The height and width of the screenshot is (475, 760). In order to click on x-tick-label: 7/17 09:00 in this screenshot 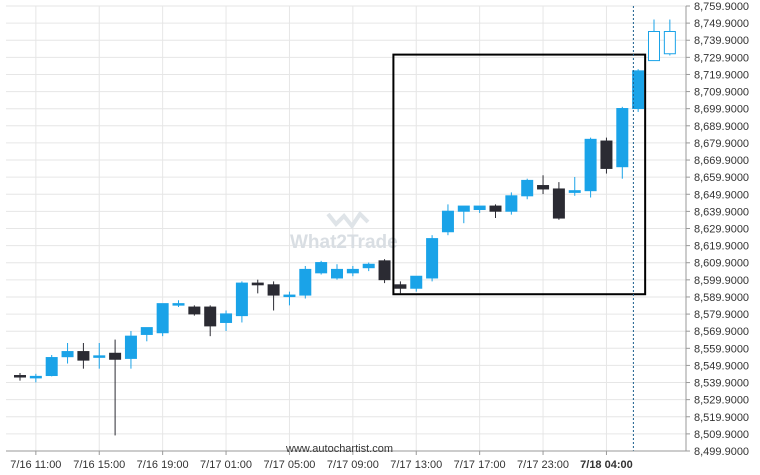, I will do `click(353, 465)`.